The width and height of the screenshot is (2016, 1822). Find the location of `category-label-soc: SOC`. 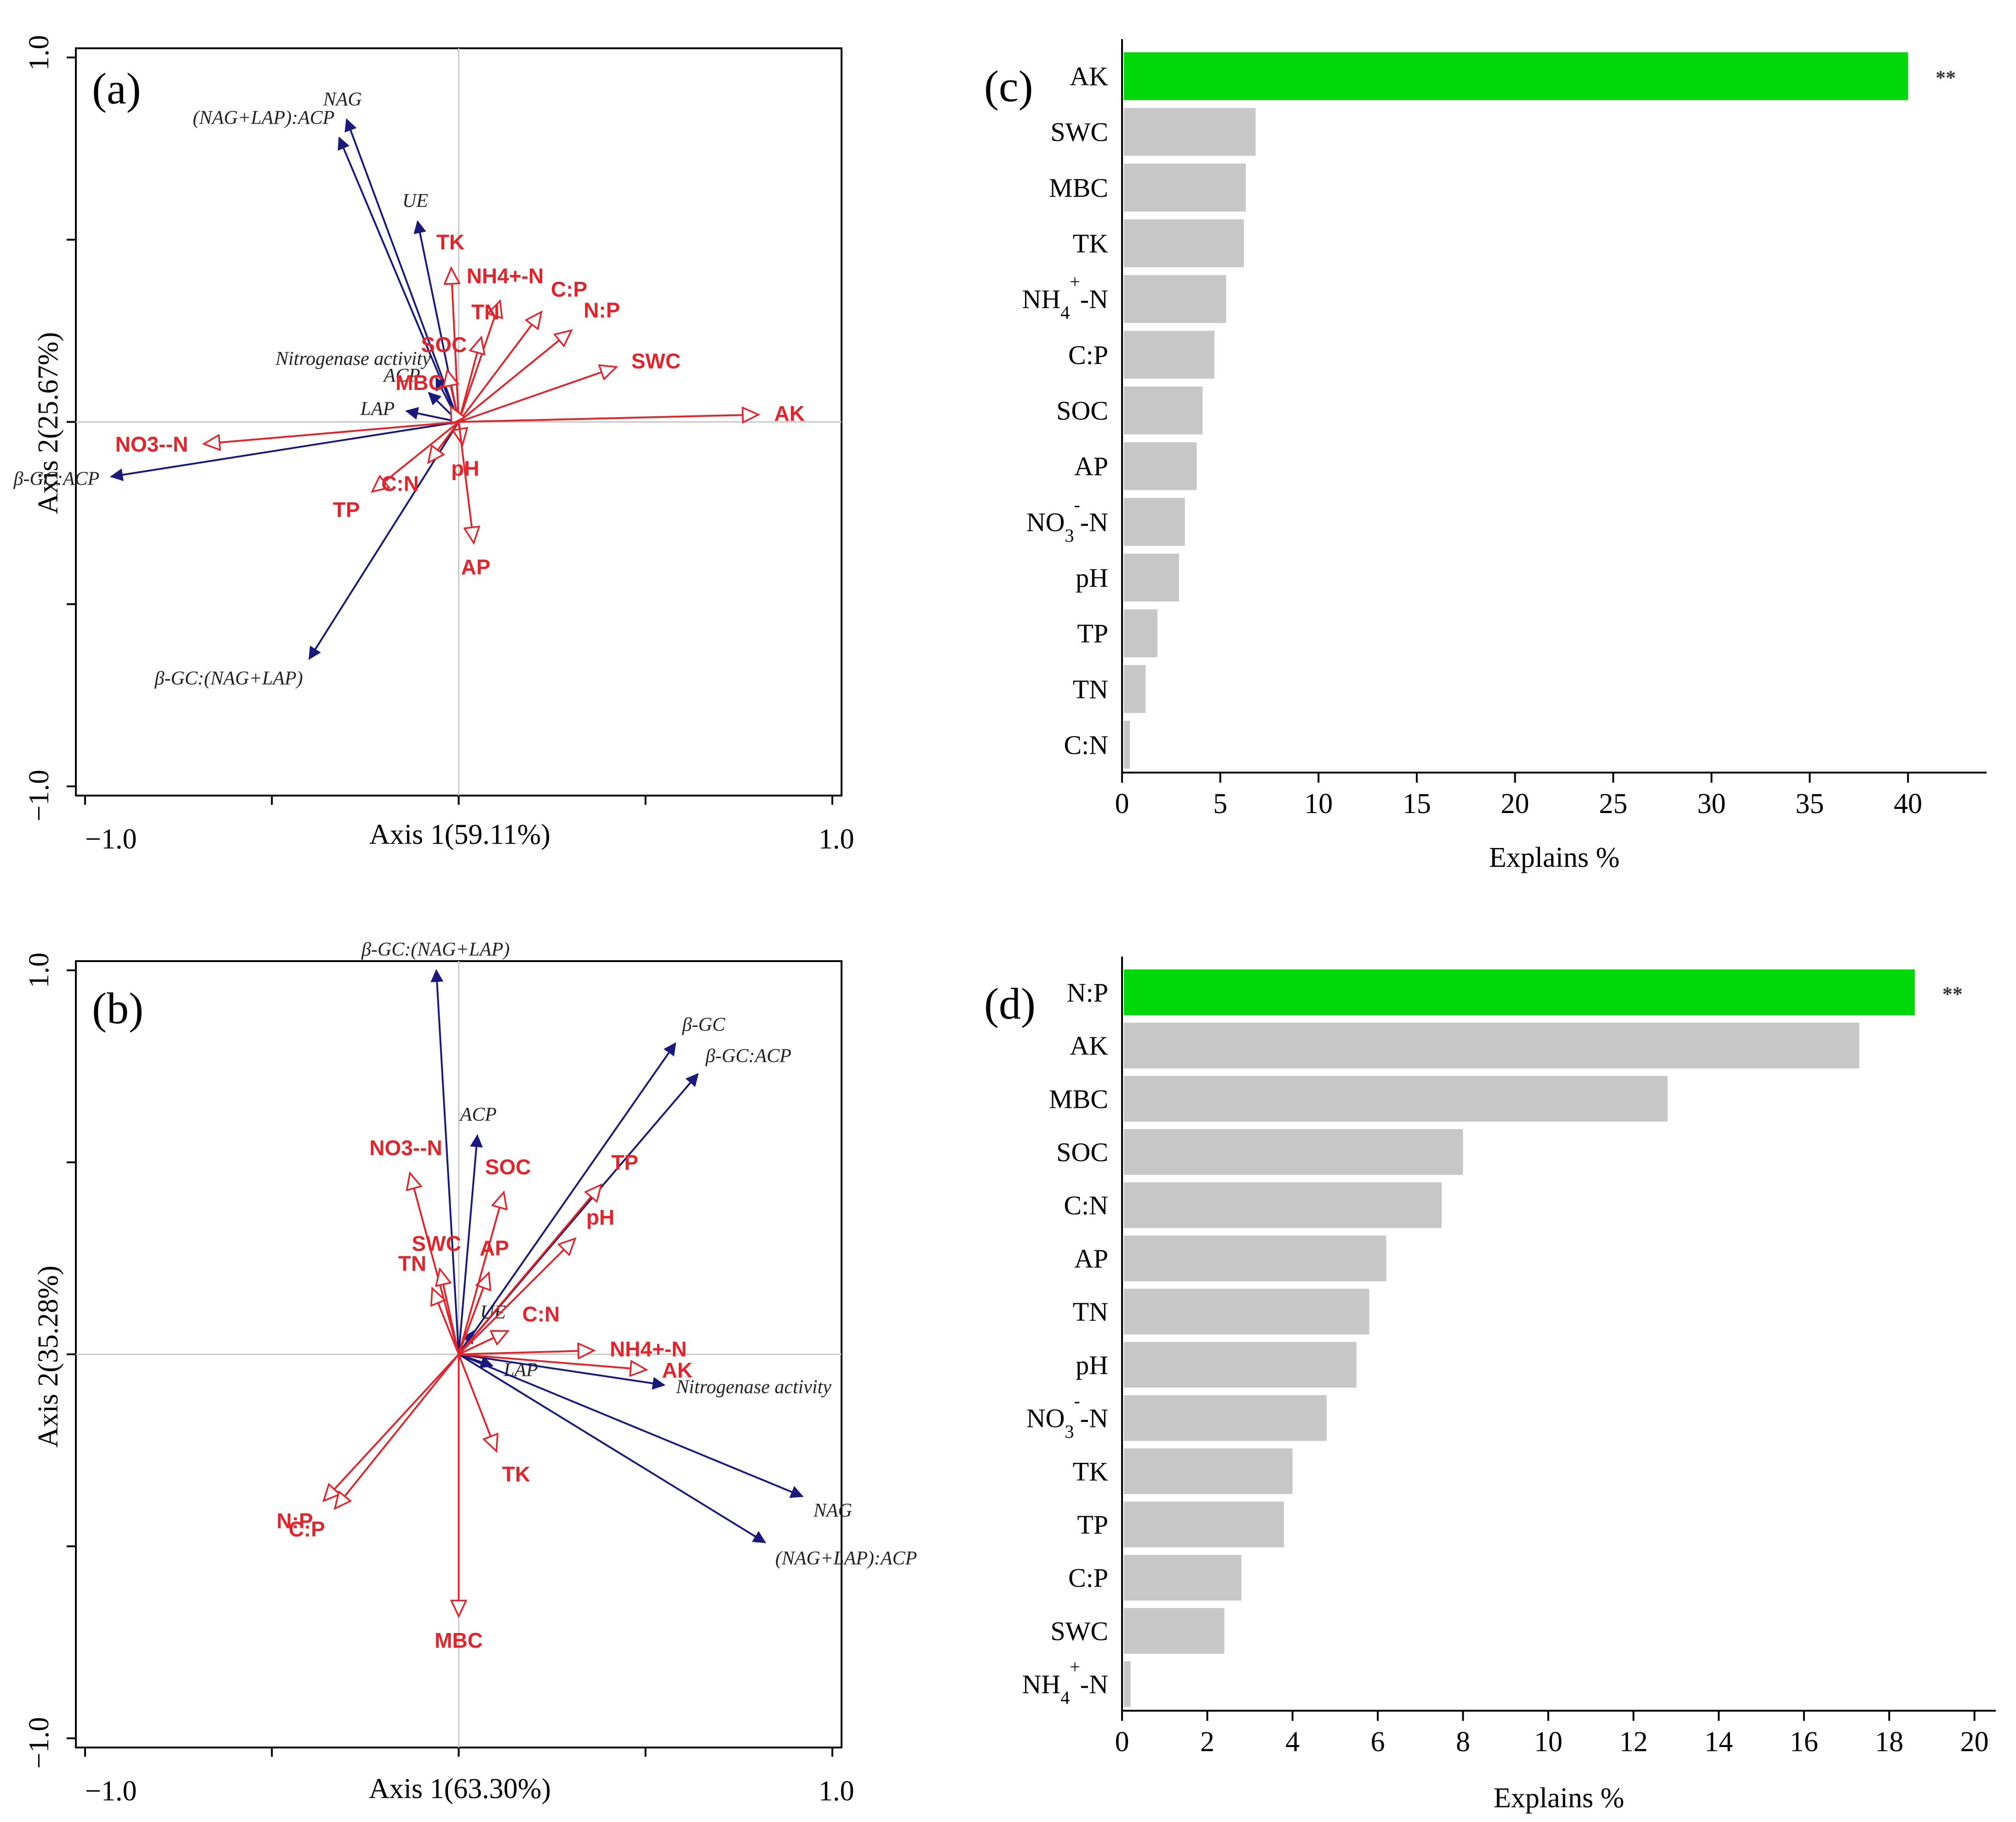

category-label-soc: SOC is located at coordinates (1082, 411).